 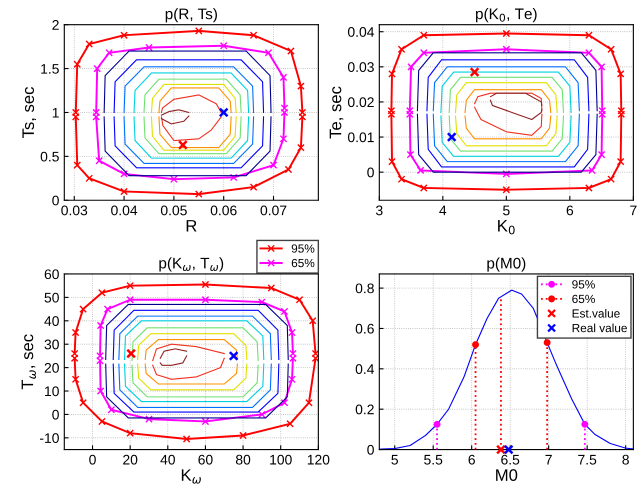 I want to click on x-tick-label: 120, so click(x=319, y=459).